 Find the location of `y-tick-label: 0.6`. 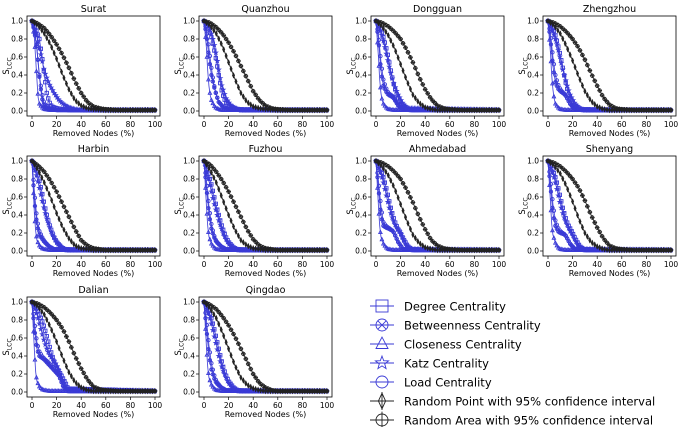

y-tick-label: 0.6 is located at coordinates (17, 57).